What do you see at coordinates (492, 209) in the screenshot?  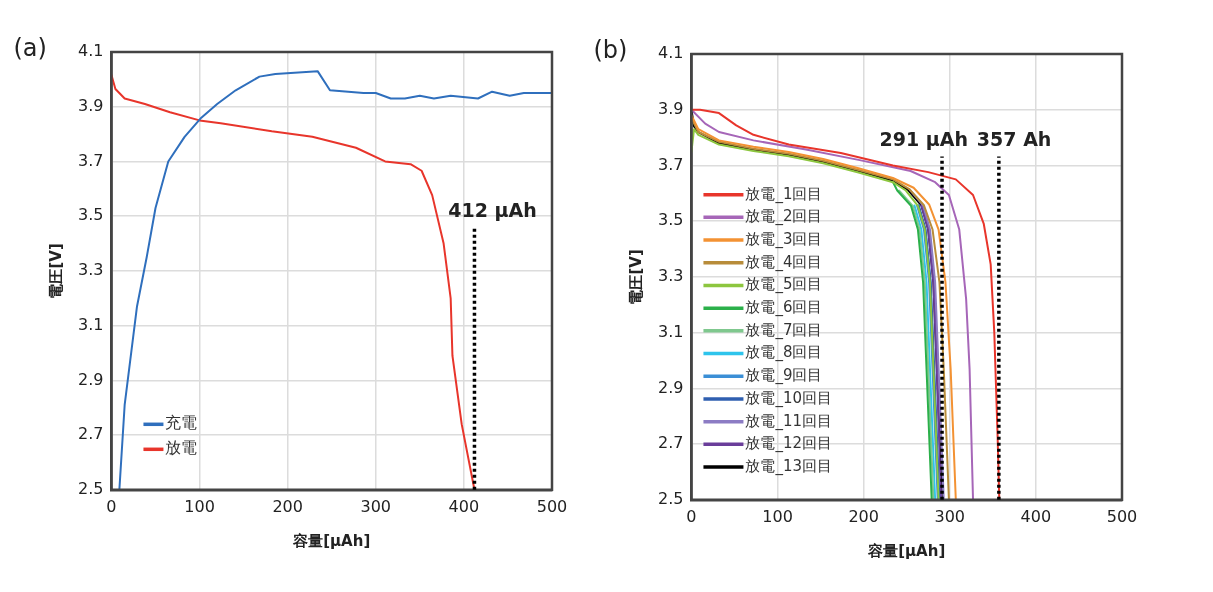 I see `ref-line-label: 412 μAh` at bounding box center [492, 209].